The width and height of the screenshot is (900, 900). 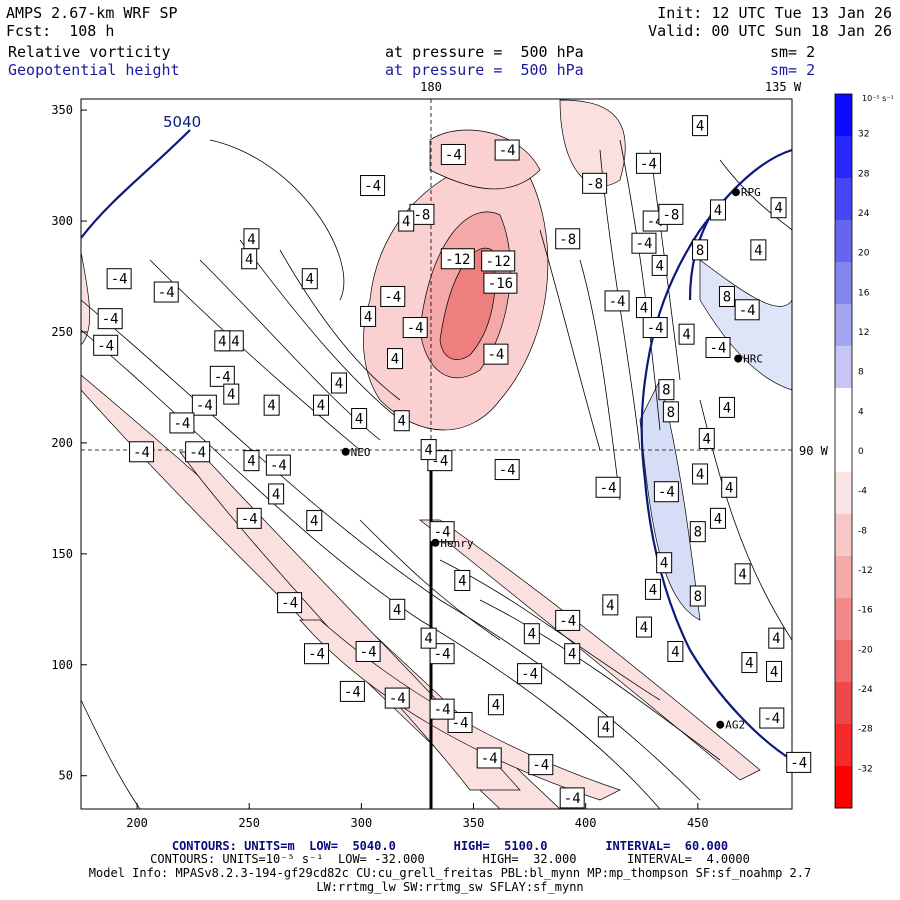 What do you see at coordinates (865, 571) in the screenshot?
I see `colorbar-level: -12` at bounding box center [865, 571].